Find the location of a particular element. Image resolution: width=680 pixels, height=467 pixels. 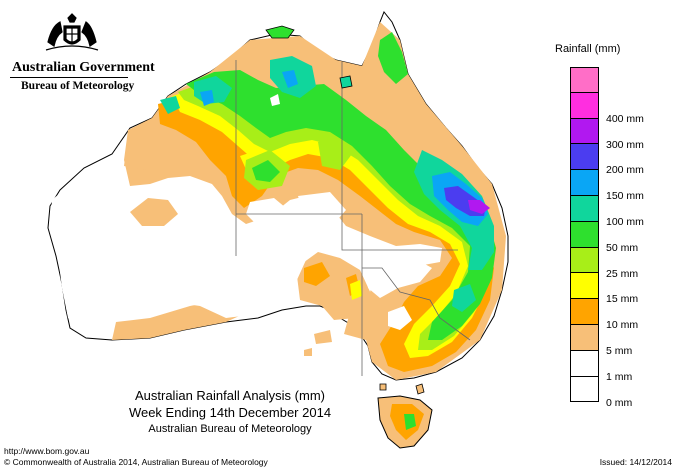

king-island is located at coordinates (383, 387).